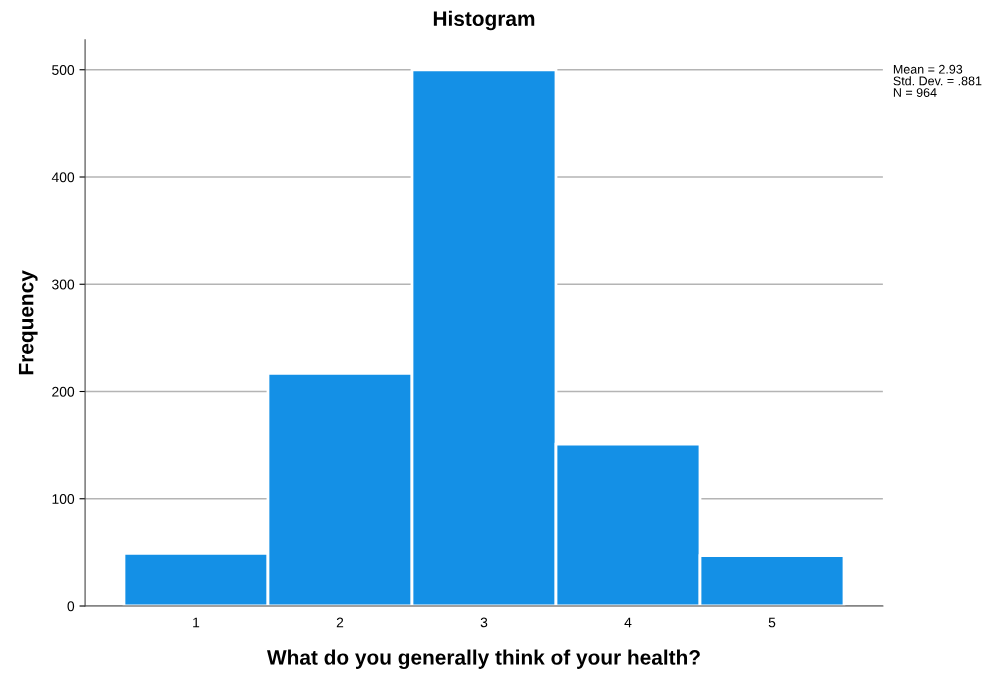  I want to click on x-axis-title: What do you generally think of your health?, so click(483, 659).